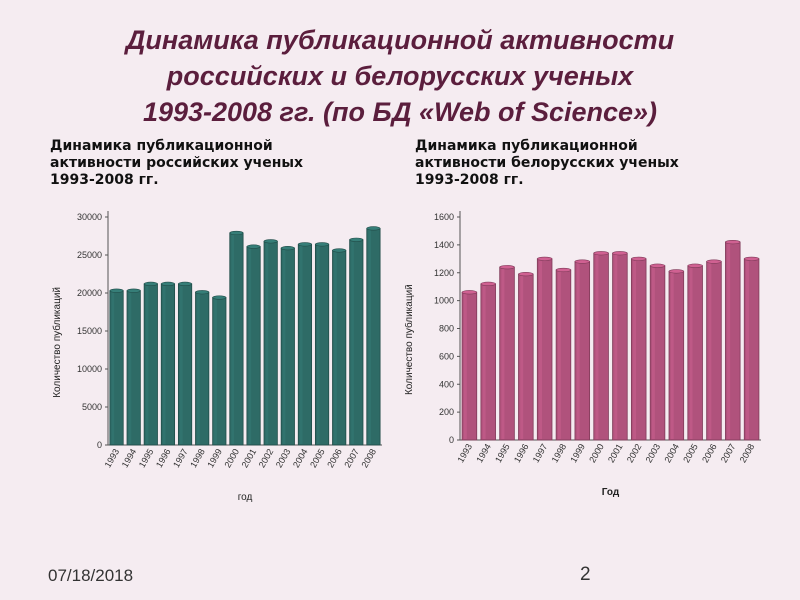 This screenshot has height=600, width=800. What do you see at coordinates (89, 293) in the screenshot?
I see `russia-y-tick-label: 20000` at bounding box center [89, 293].